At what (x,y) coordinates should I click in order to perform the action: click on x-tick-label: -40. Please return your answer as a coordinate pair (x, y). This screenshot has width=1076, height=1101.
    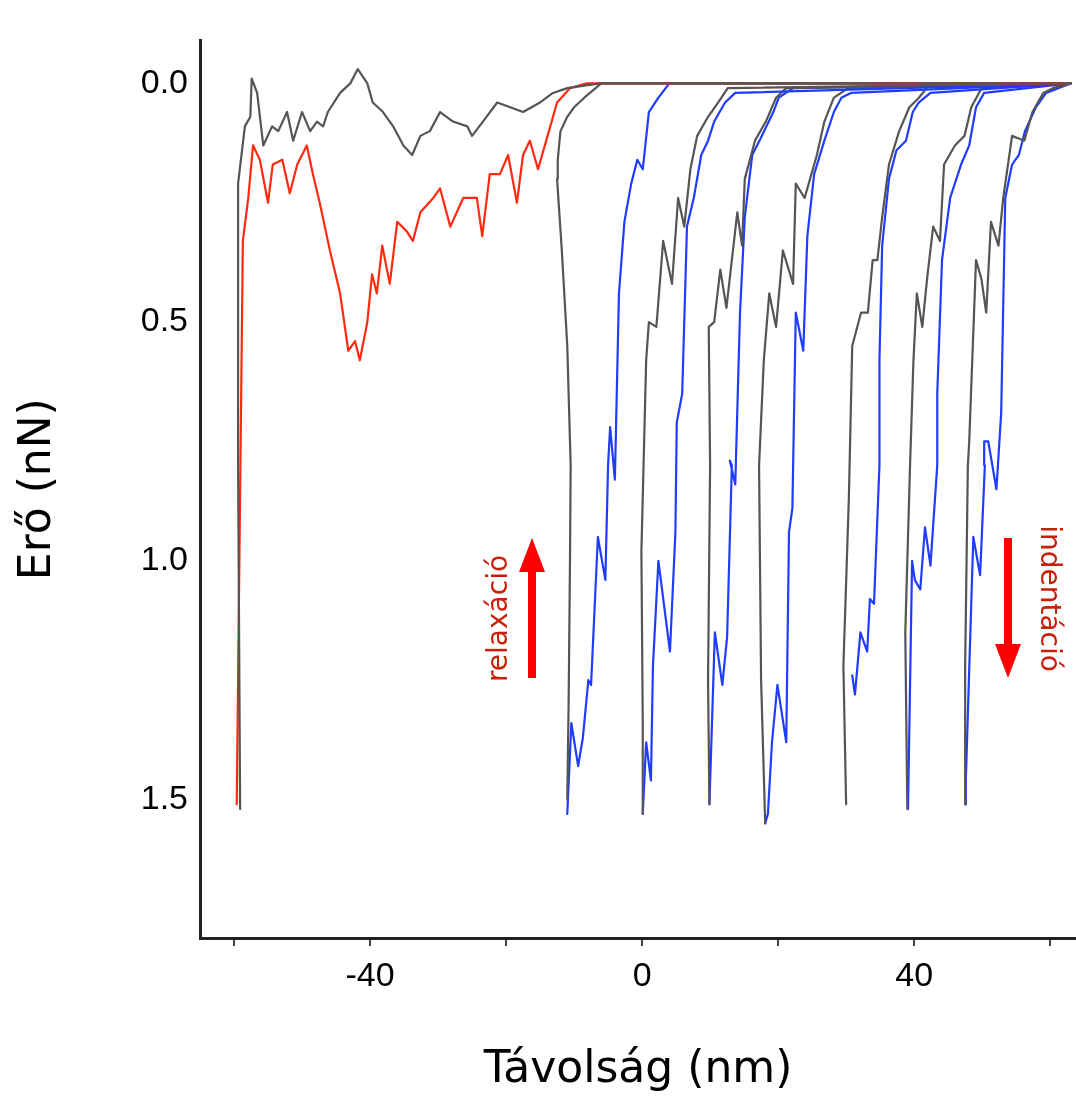
    Looking at the image, I should click on (370, 973).